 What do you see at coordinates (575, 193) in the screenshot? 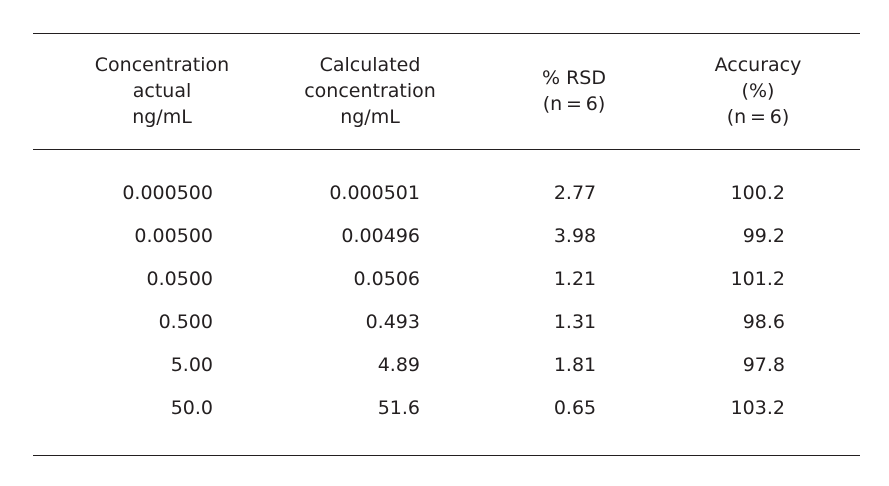
I see `cell-rsd: 2.77` at bounding box center [575, 193].